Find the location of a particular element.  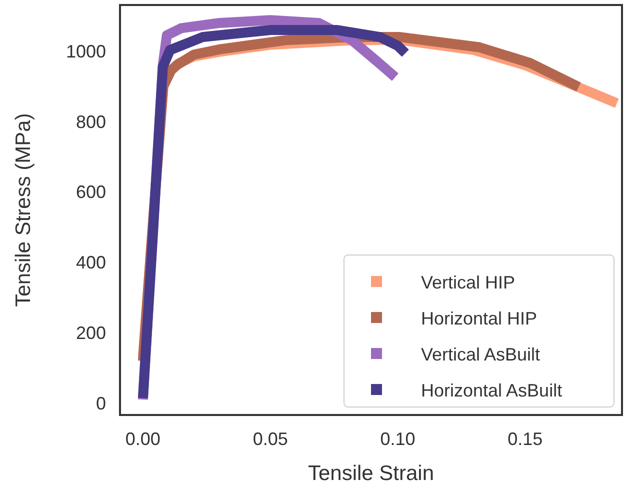

legend-label: Horizontal AsBuilt is located at coordinates (491, 390).